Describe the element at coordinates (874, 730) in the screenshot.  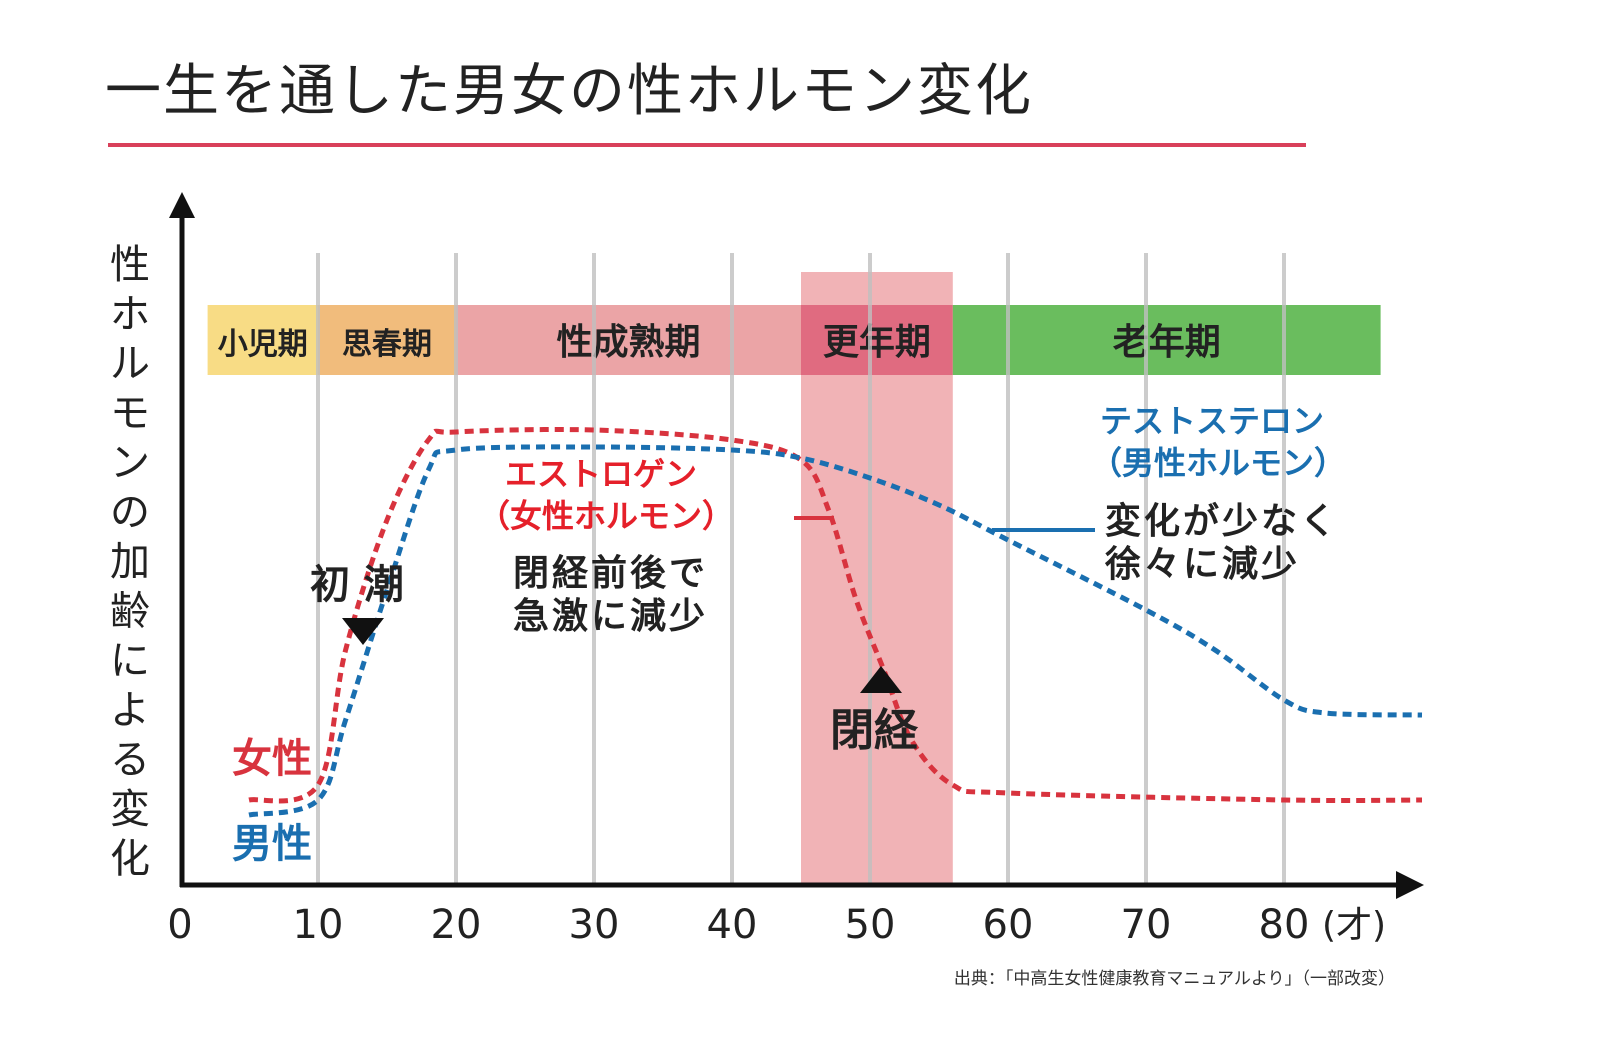
I see `menopause-label: 閉経` at that location.